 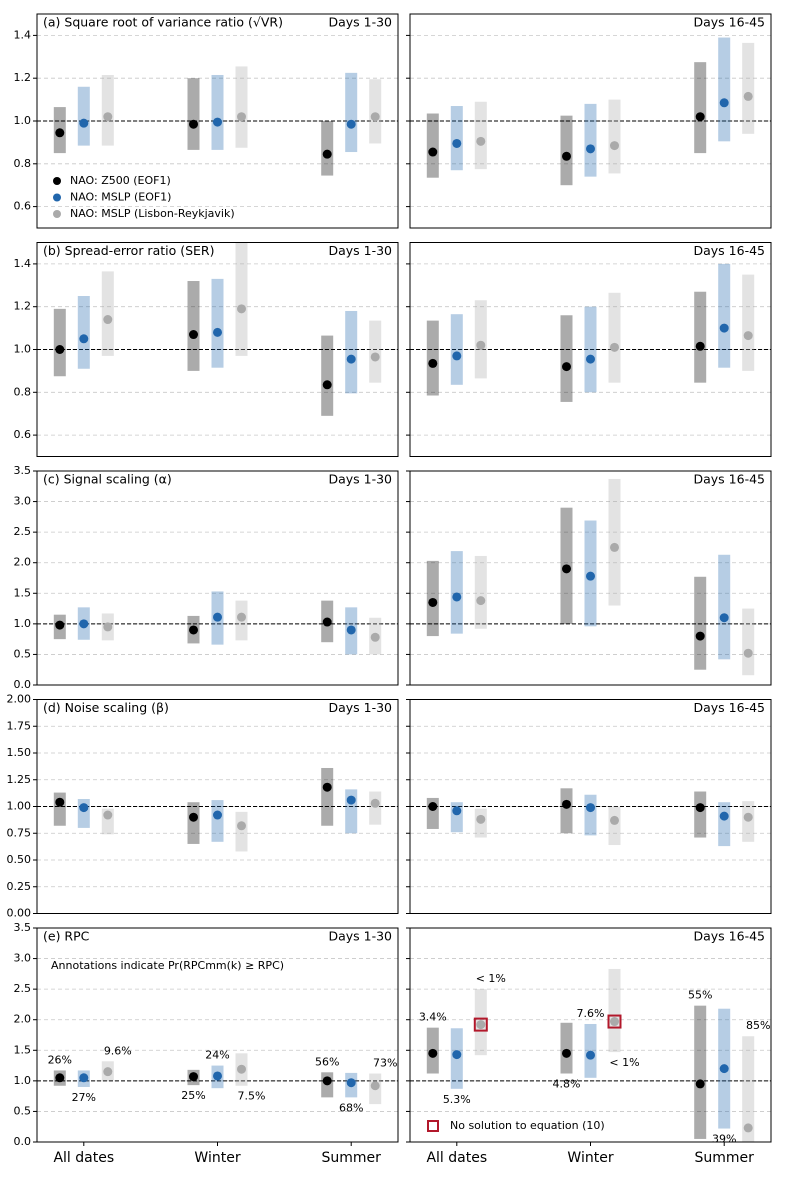 What do you see at coordinates (167, 965) in the screenshot?
I see `note: Annotations indicate Pr(RPCmm(k) ≥ RPC)` at bounding box center [167, 965].